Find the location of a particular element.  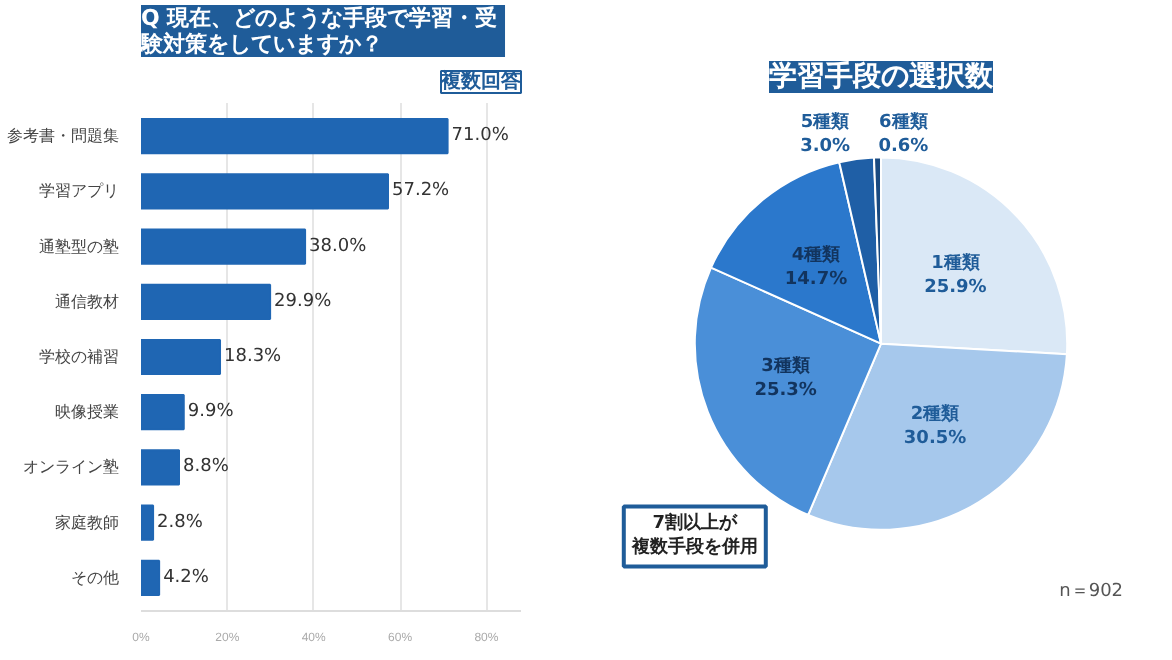

y-tick-label: 通信教材 is located at coordinates (87, 301).